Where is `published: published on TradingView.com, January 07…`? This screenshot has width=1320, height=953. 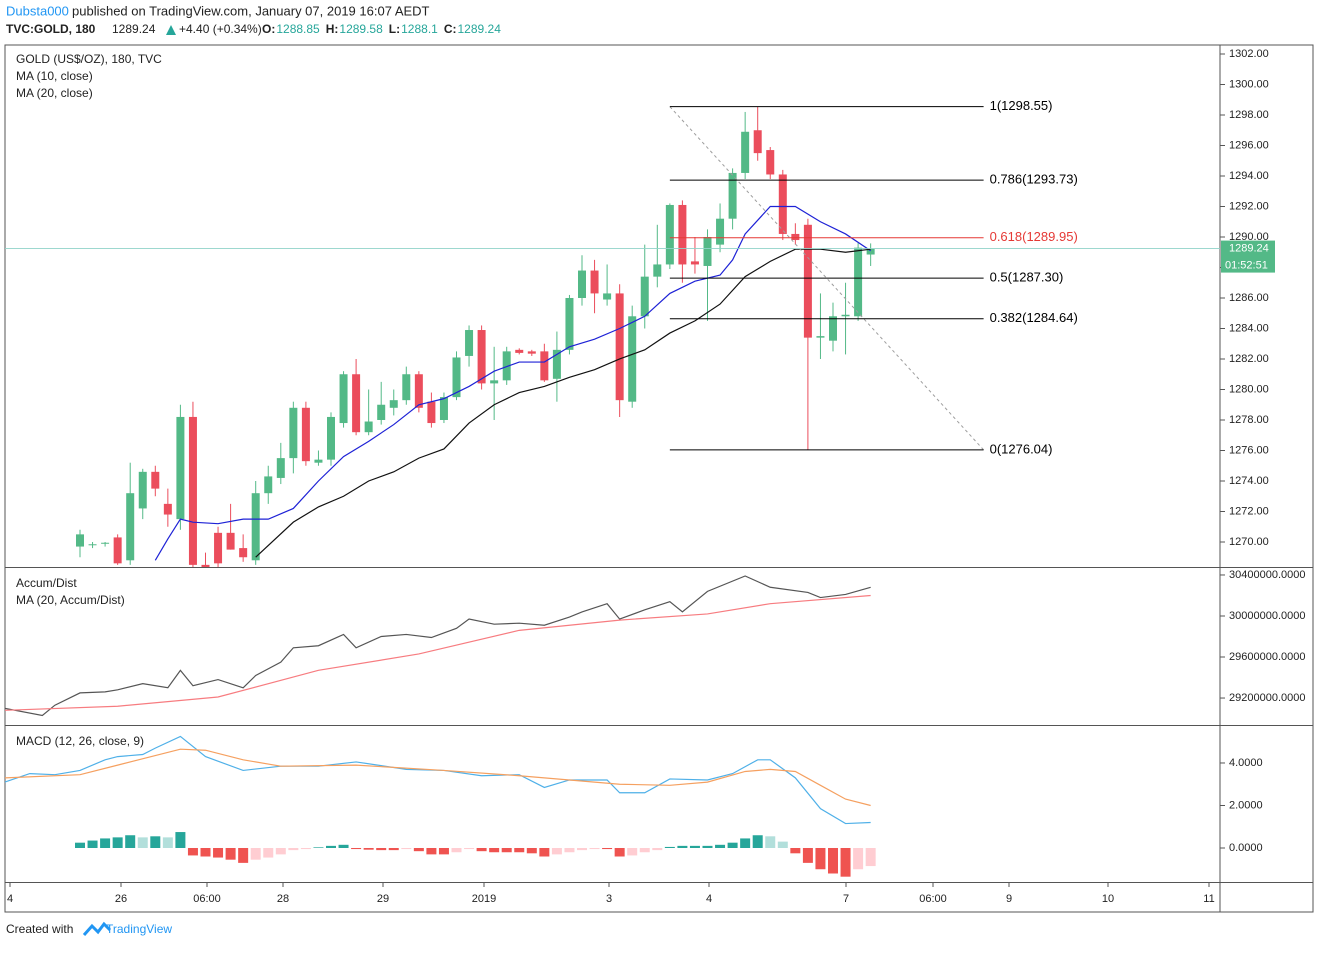 published: published on TradingView.com, January 07… is located at coordinates (251, 10).